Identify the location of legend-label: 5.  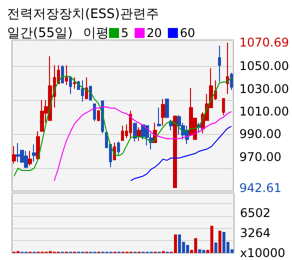
(125, 33).